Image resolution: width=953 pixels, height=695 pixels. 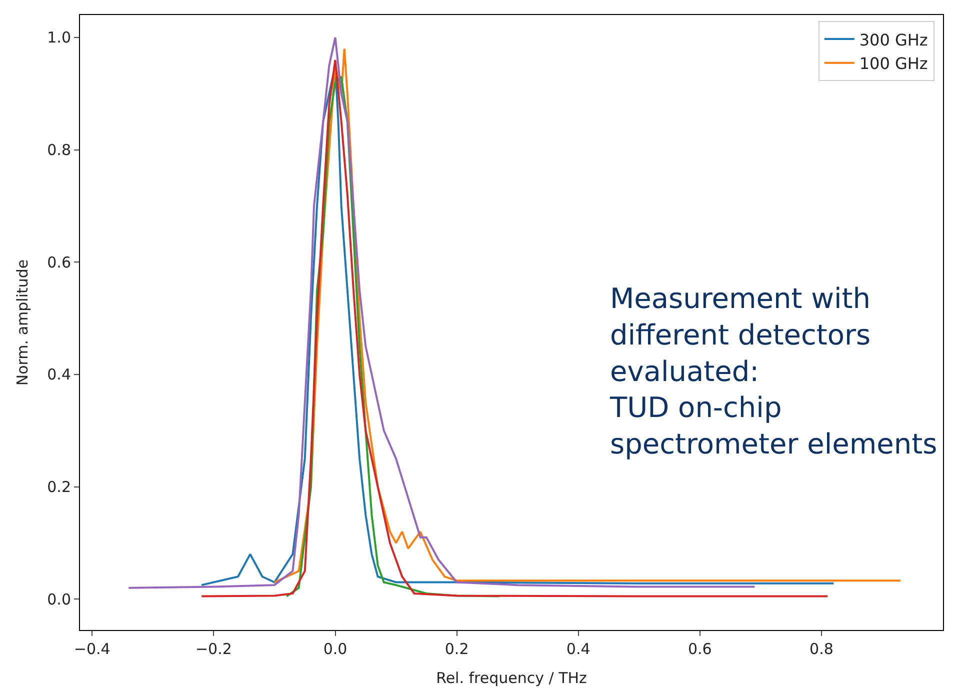 I want to click on y-tick-label: 1.0, so click(x=59, y=37).